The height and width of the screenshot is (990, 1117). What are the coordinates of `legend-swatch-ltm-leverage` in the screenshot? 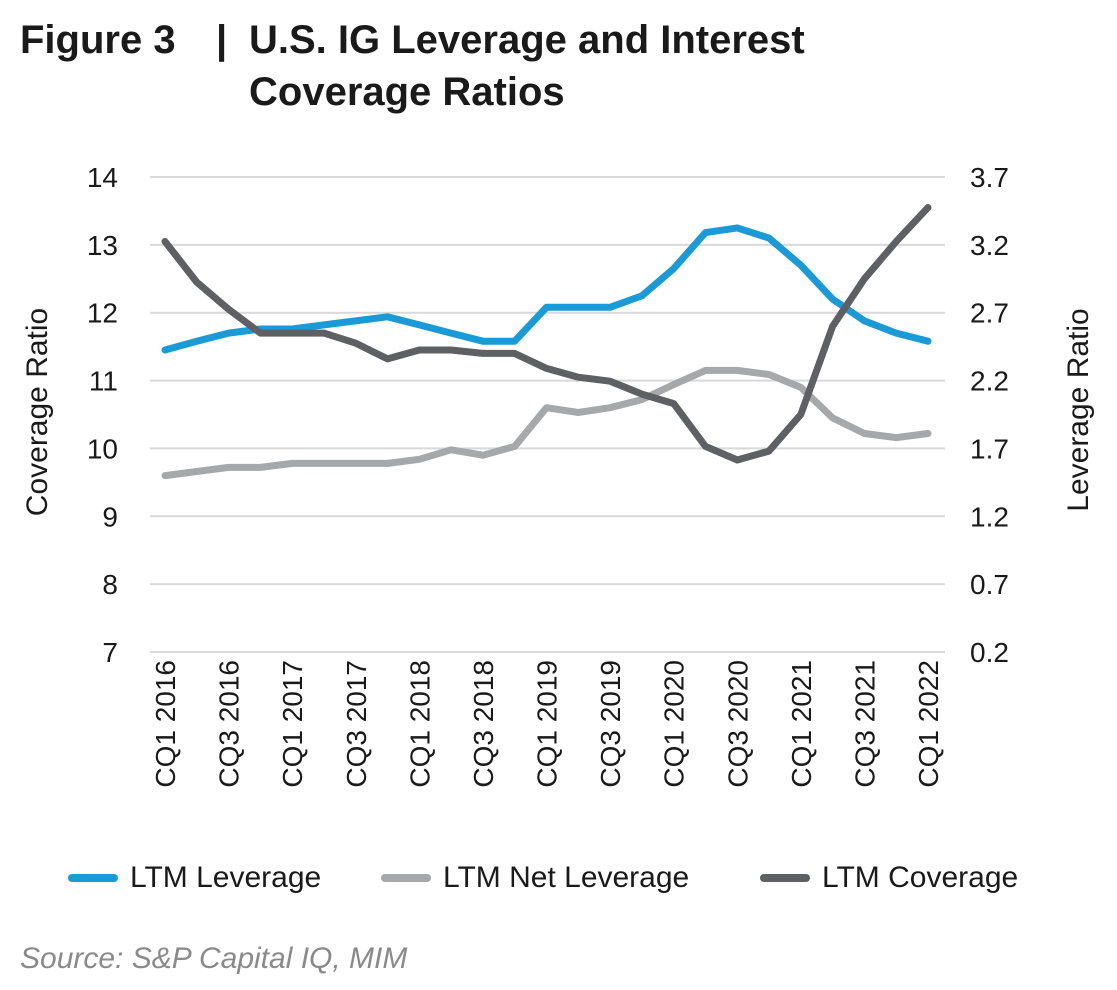 It's located at (93, 878).